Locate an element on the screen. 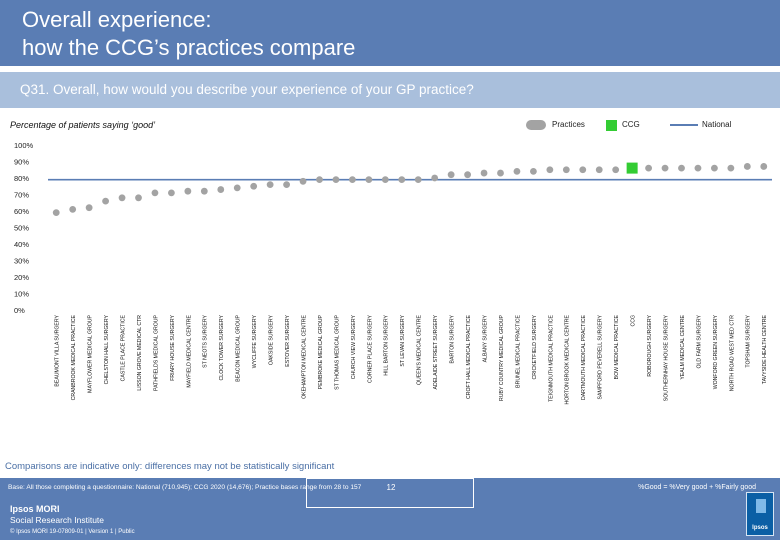 This screenshot has height=540, width=780. legend-ccg-label: CCG is located at coordinates (631, 124).